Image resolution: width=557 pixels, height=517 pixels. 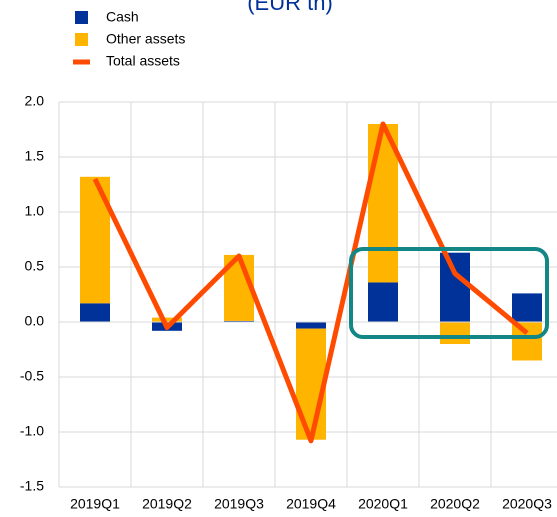 I want to click on x-tick-label: 2020Q2, so click(x=455, y=504).